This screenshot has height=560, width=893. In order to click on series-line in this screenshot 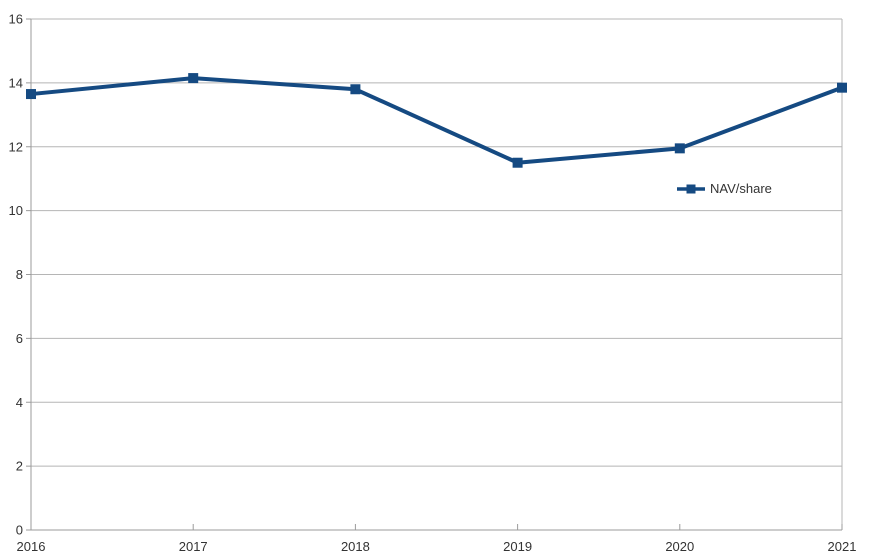, I will do `click(436, 120)`.